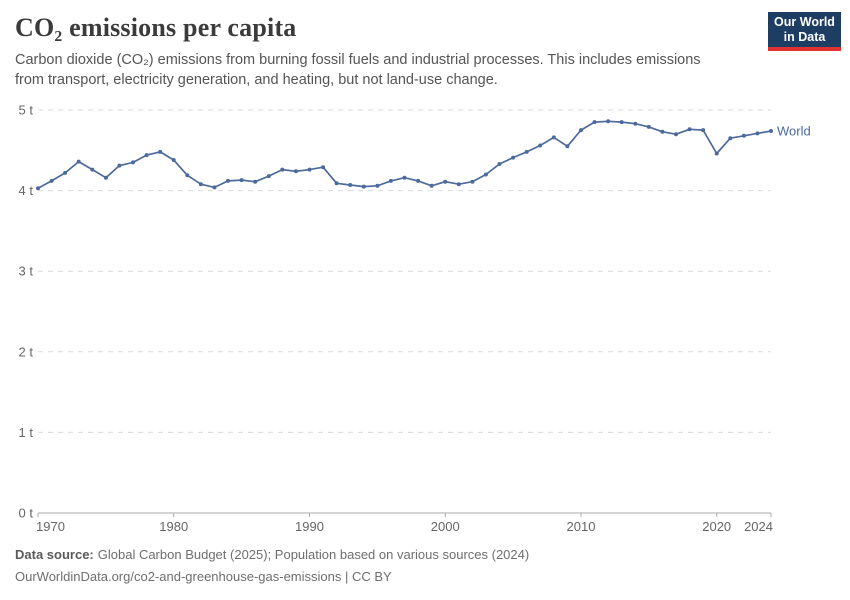  I want to click on x-axis-label: 2024, so click(758, 526).